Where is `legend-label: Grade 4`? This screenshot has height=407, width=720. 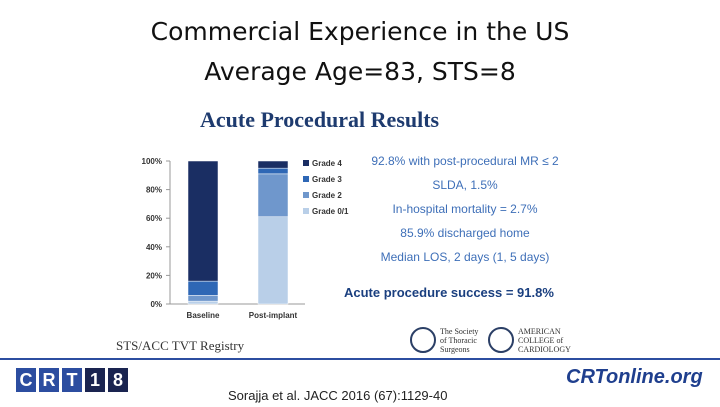 legend-label: Grade 4 is located at coordinates (327, 163).